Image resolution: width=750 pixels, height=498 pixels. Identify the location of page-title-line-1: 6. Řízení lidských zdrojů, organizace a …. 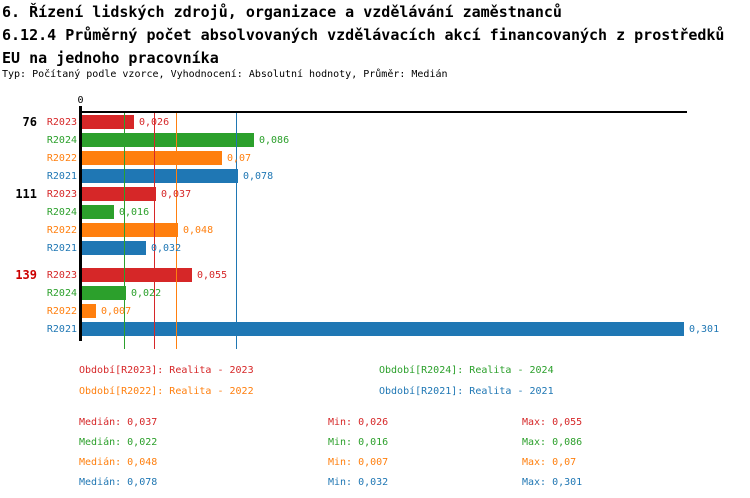
(282, 12).